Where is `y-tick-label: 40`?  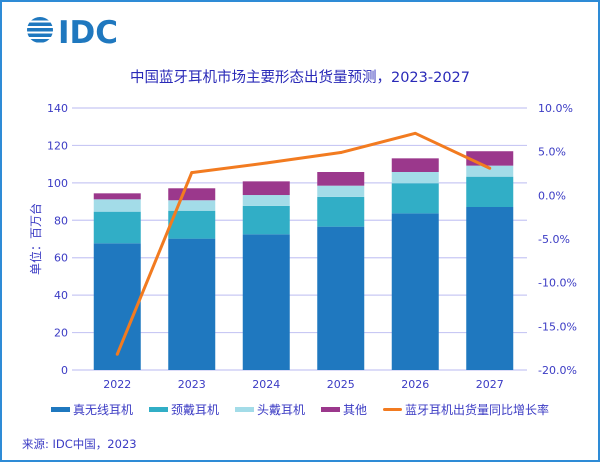
y-tick-label: 40 is located at coordinates (61, 295).